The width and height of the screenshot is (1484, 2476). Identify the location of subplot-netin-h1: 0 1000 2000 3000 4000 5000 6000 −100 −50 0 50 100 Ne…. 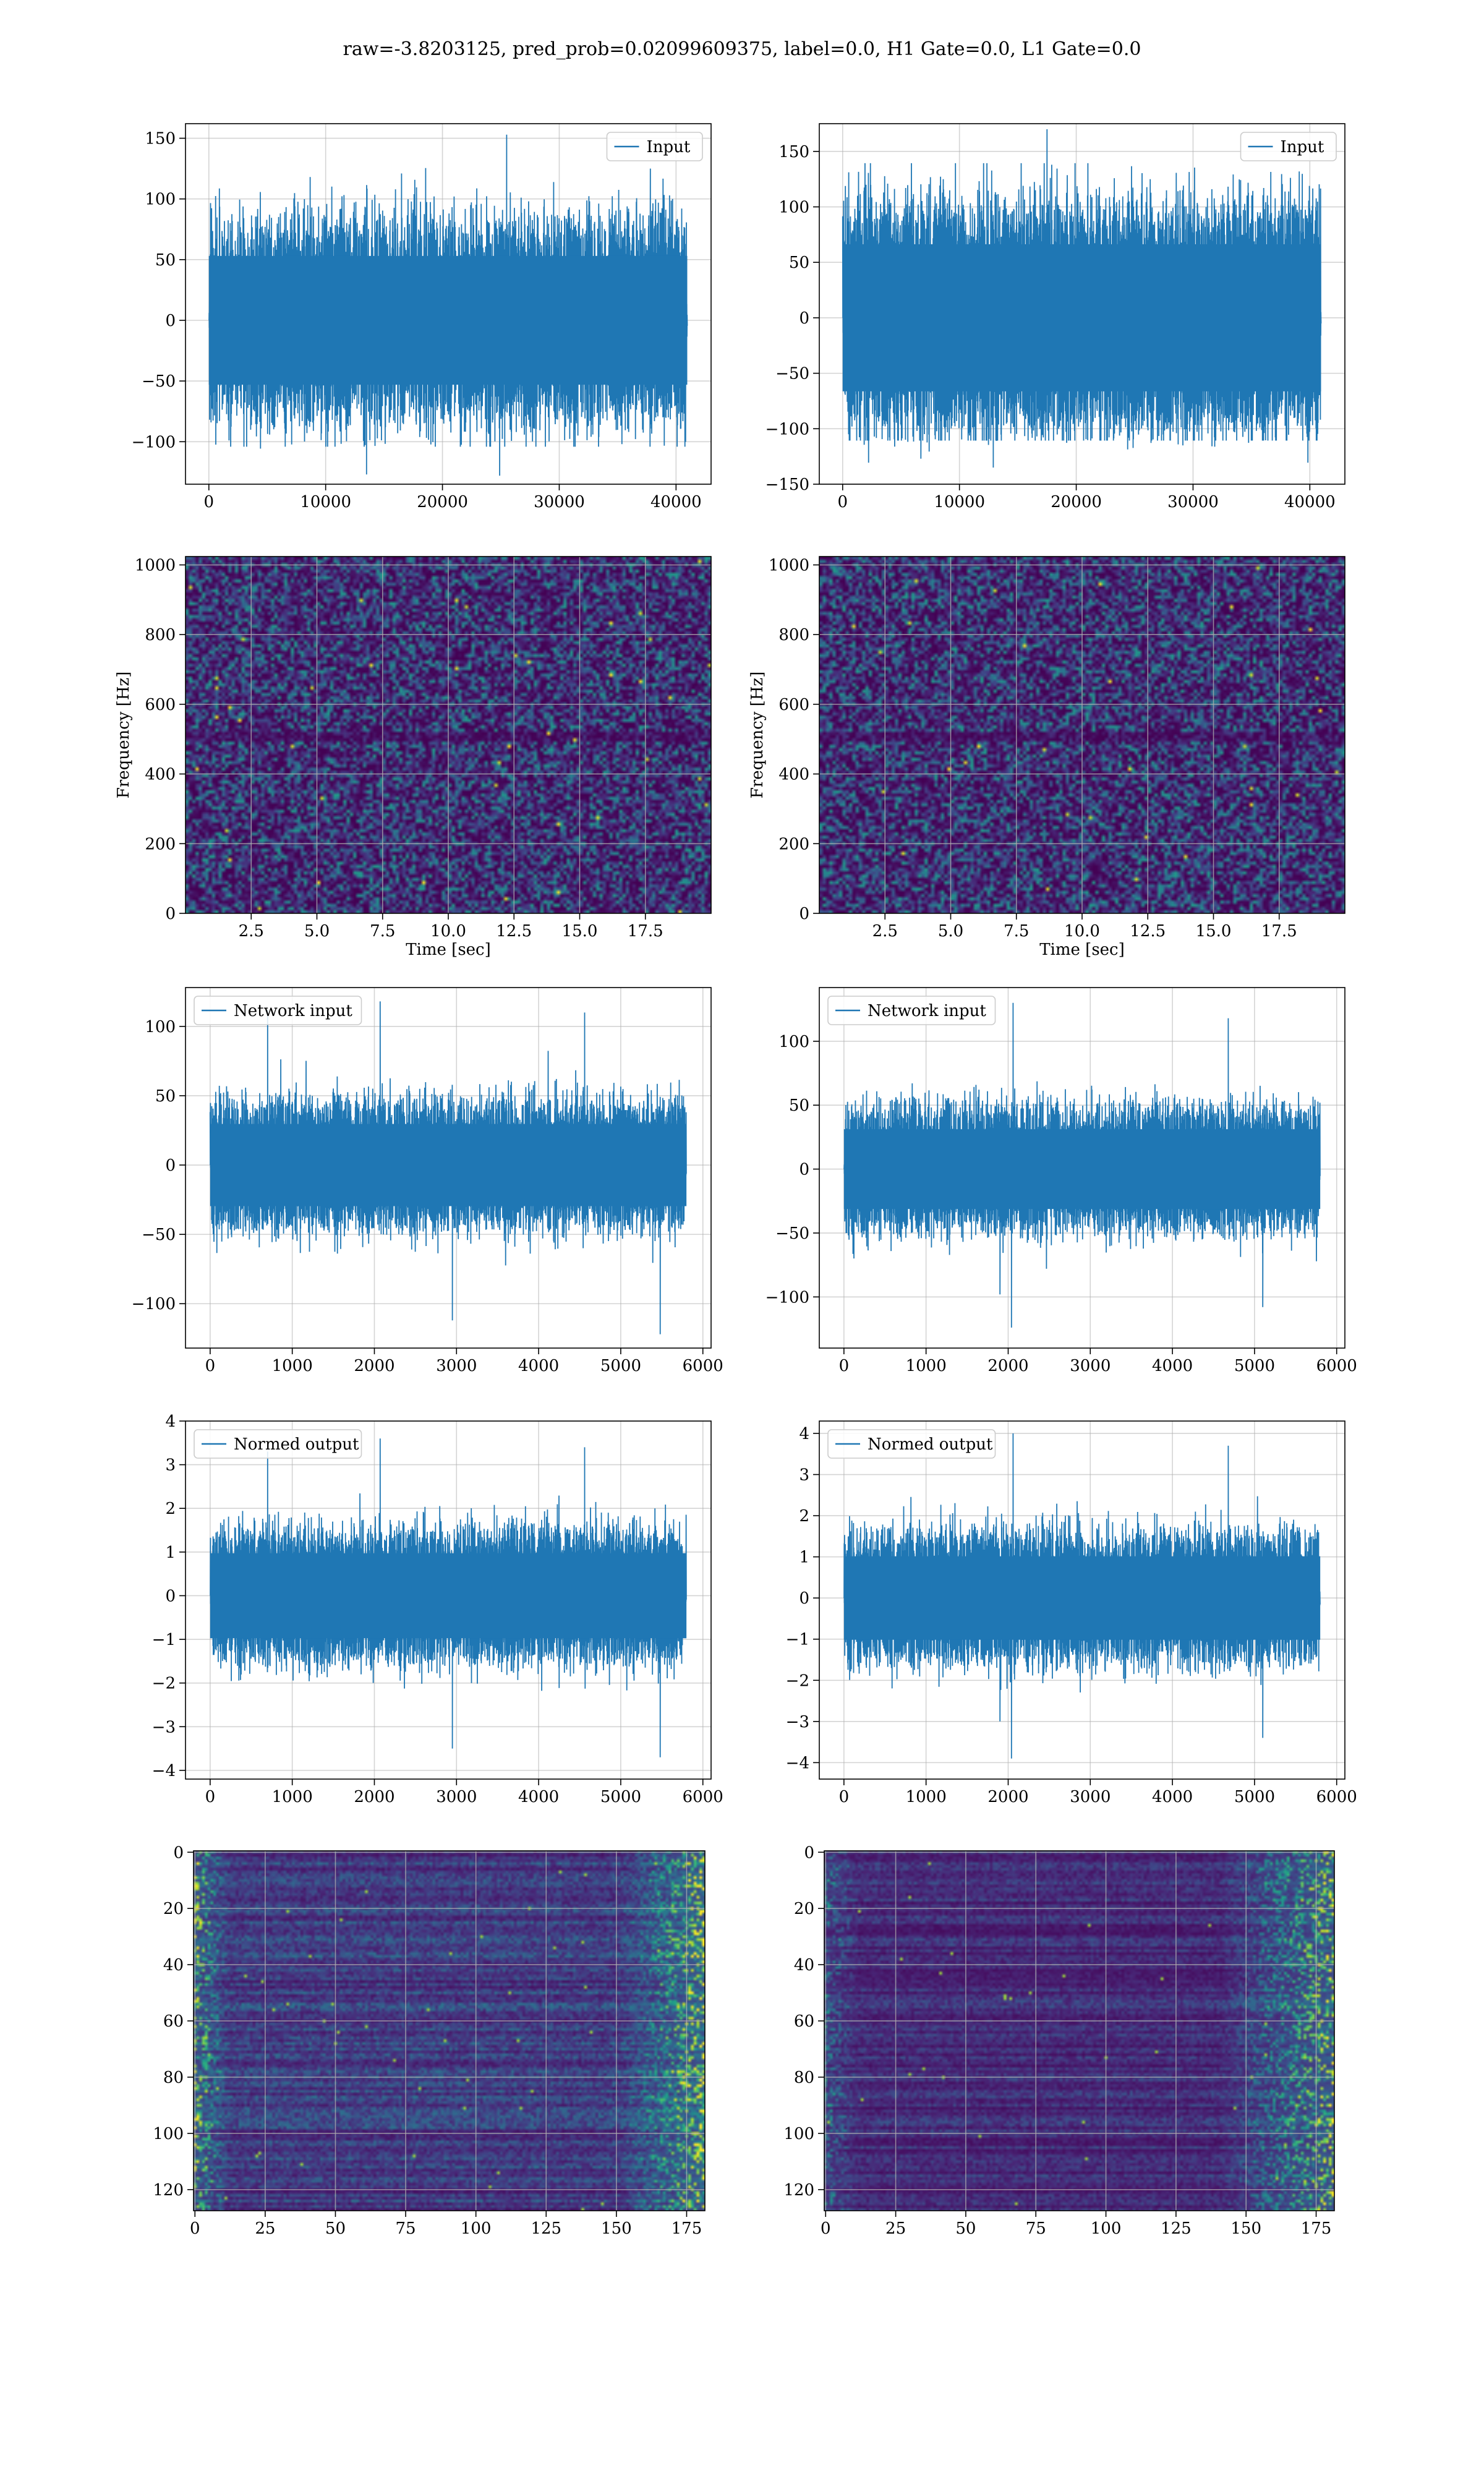
(427, 1181).